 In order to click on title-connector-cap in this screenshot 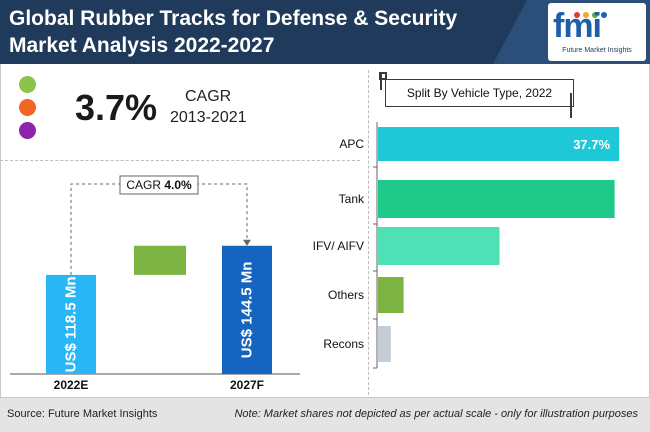, I will do `click(383, 76)`.